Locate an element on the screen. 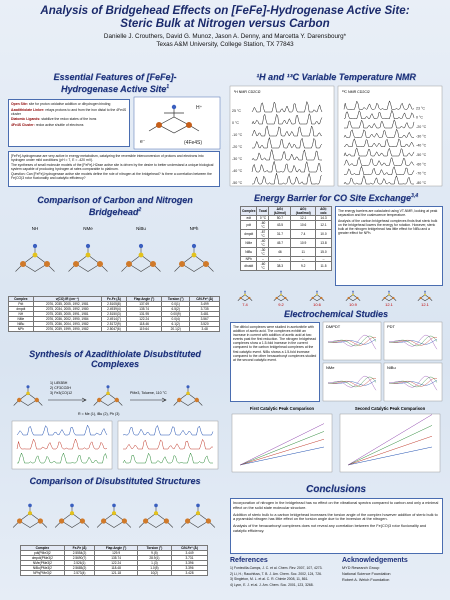 The image size is (450, 600). nmr-tag: ¹H NMR CD2Cl2 is located at coordinates (247, 92).